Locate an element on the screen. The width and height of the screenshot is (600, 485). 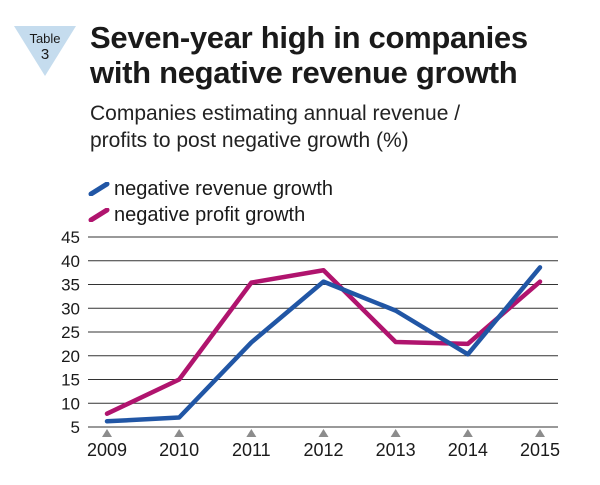
chart-title-line-2: with negative revenue growth is located at coordinates (304, 72).